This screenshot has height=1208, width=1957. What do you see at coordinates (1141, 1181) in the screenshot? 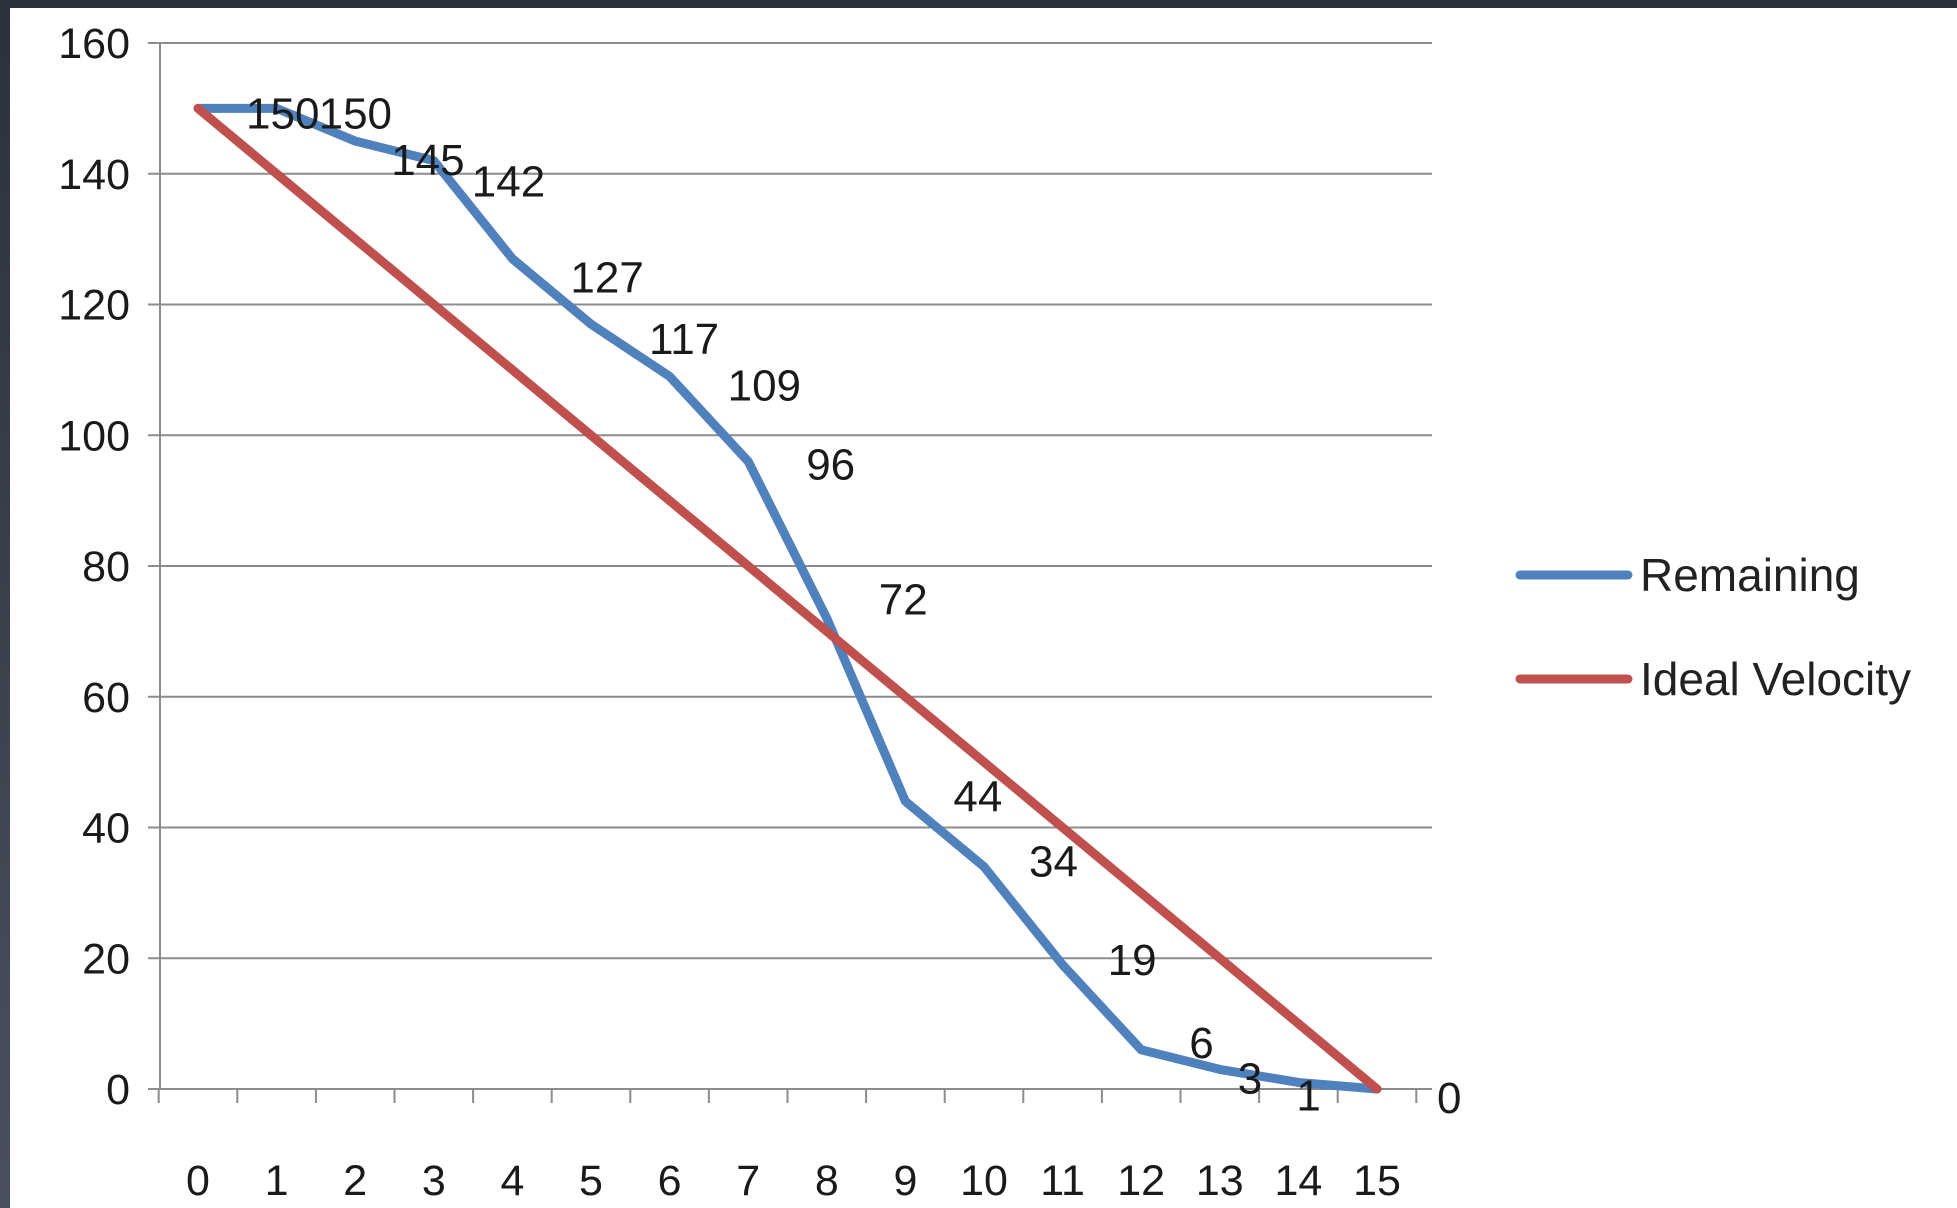
I see `x-tick-label: 12` at bounding box center [1141, 1181].